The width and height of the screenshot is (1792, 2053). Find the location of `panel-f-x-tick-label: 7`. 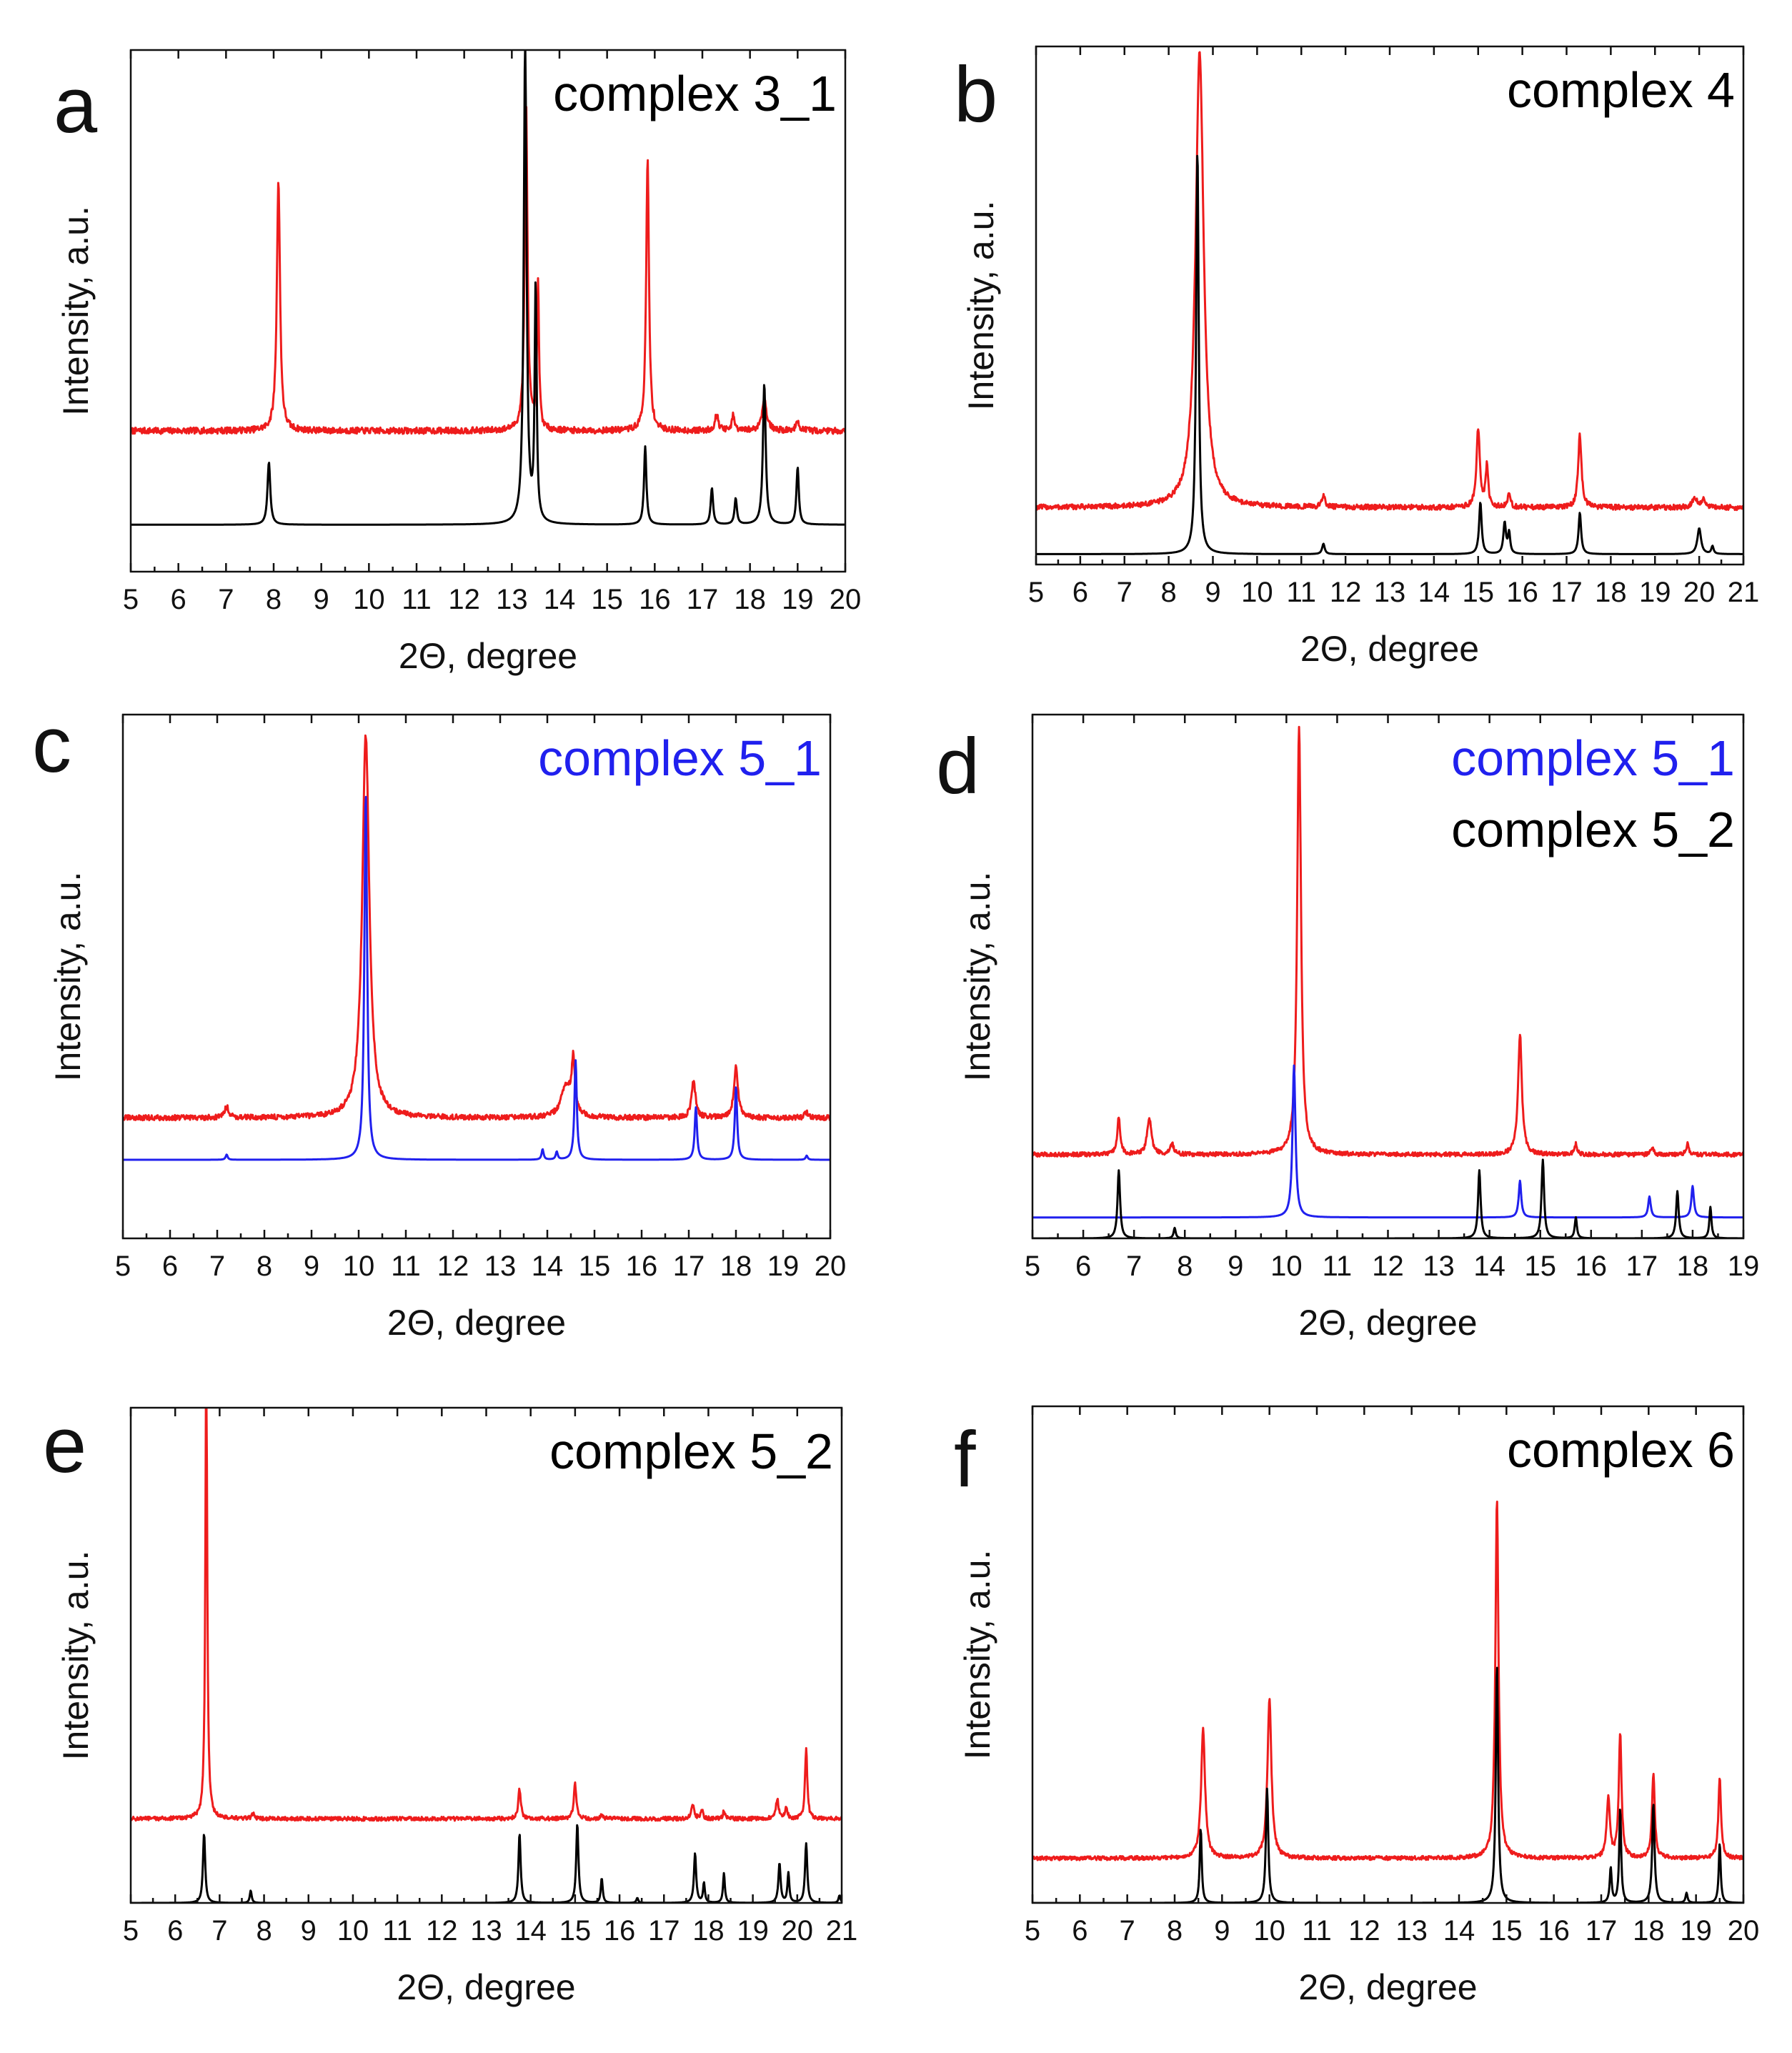

panel-f-x-tick-label: 7 is located at coordinates (1127, 1931).